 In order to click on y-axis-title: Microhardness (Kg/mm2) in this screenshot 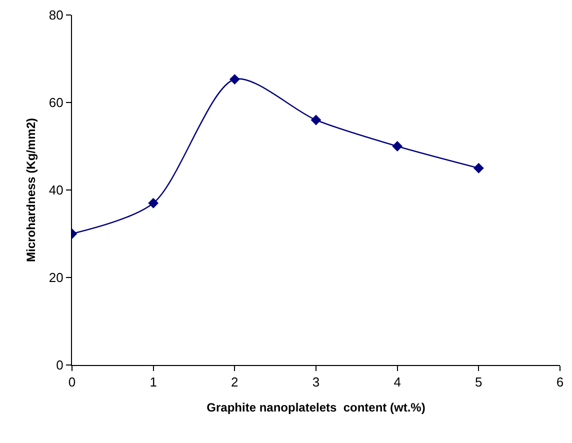, I will do `click(31, 190)`.